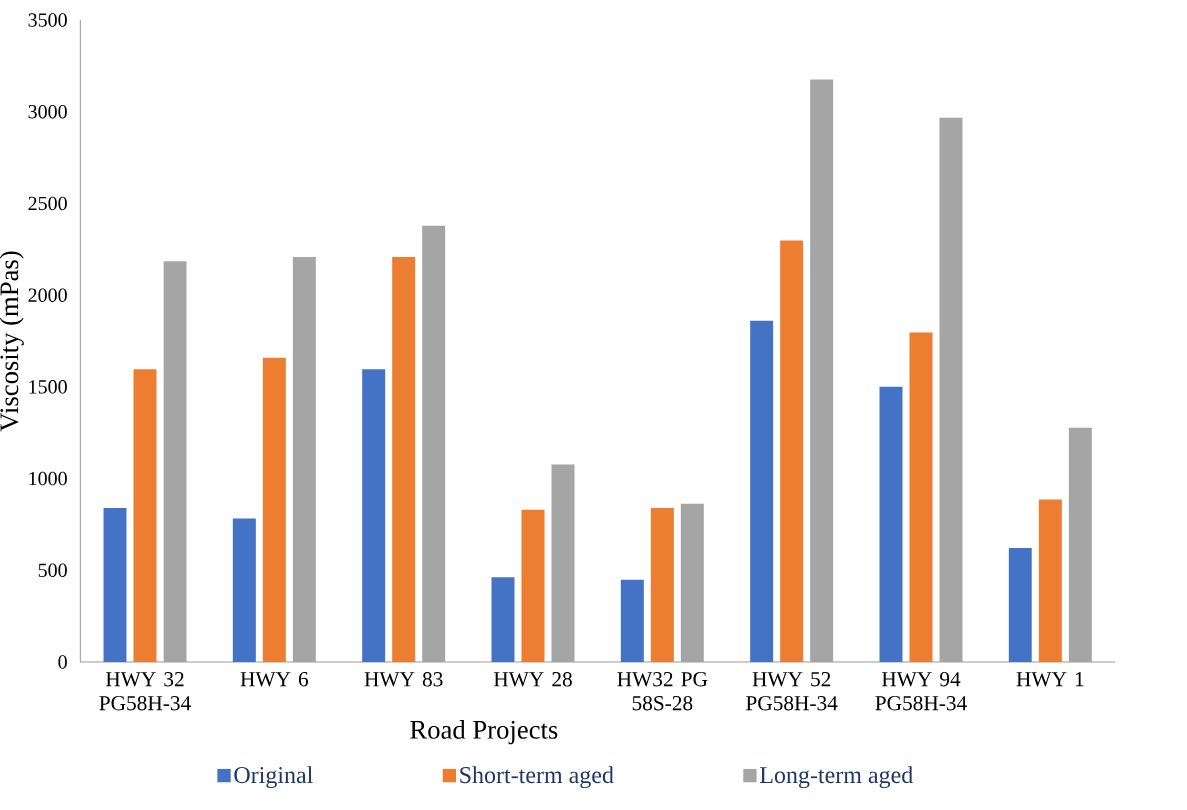 This screenshot has width=1187, height=810. I want to click on x-tick-label: HW32 PG 58S-28, so click(662, 691).